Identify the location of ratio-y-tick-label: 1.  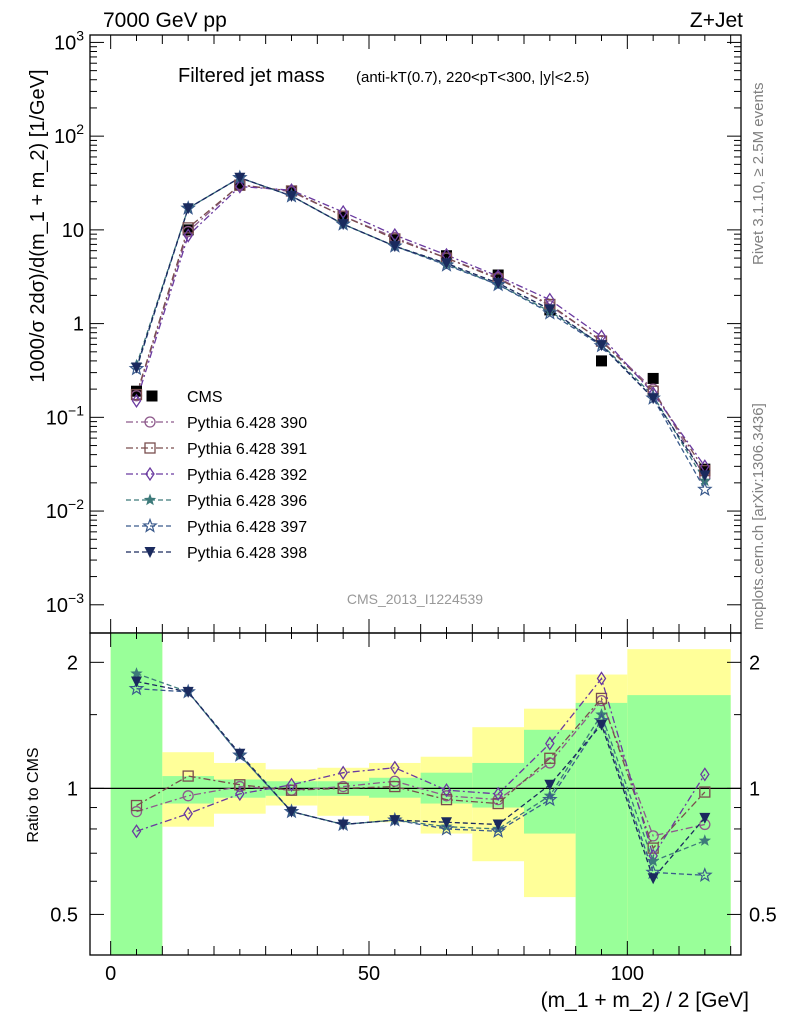
(72, 789).